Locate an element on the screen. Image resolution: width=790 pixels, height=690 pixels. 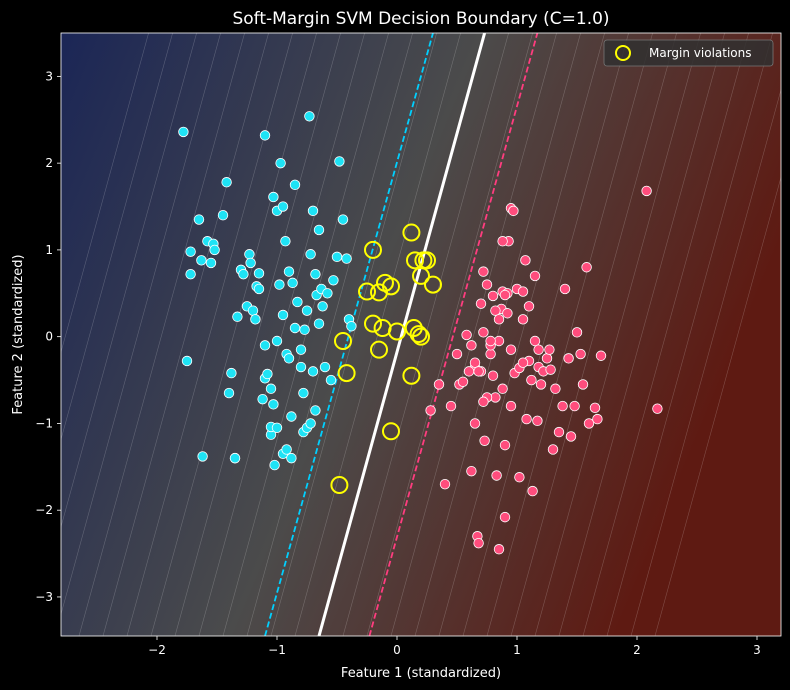
x-tick-label: 1 is located at coordinates (517, 650).